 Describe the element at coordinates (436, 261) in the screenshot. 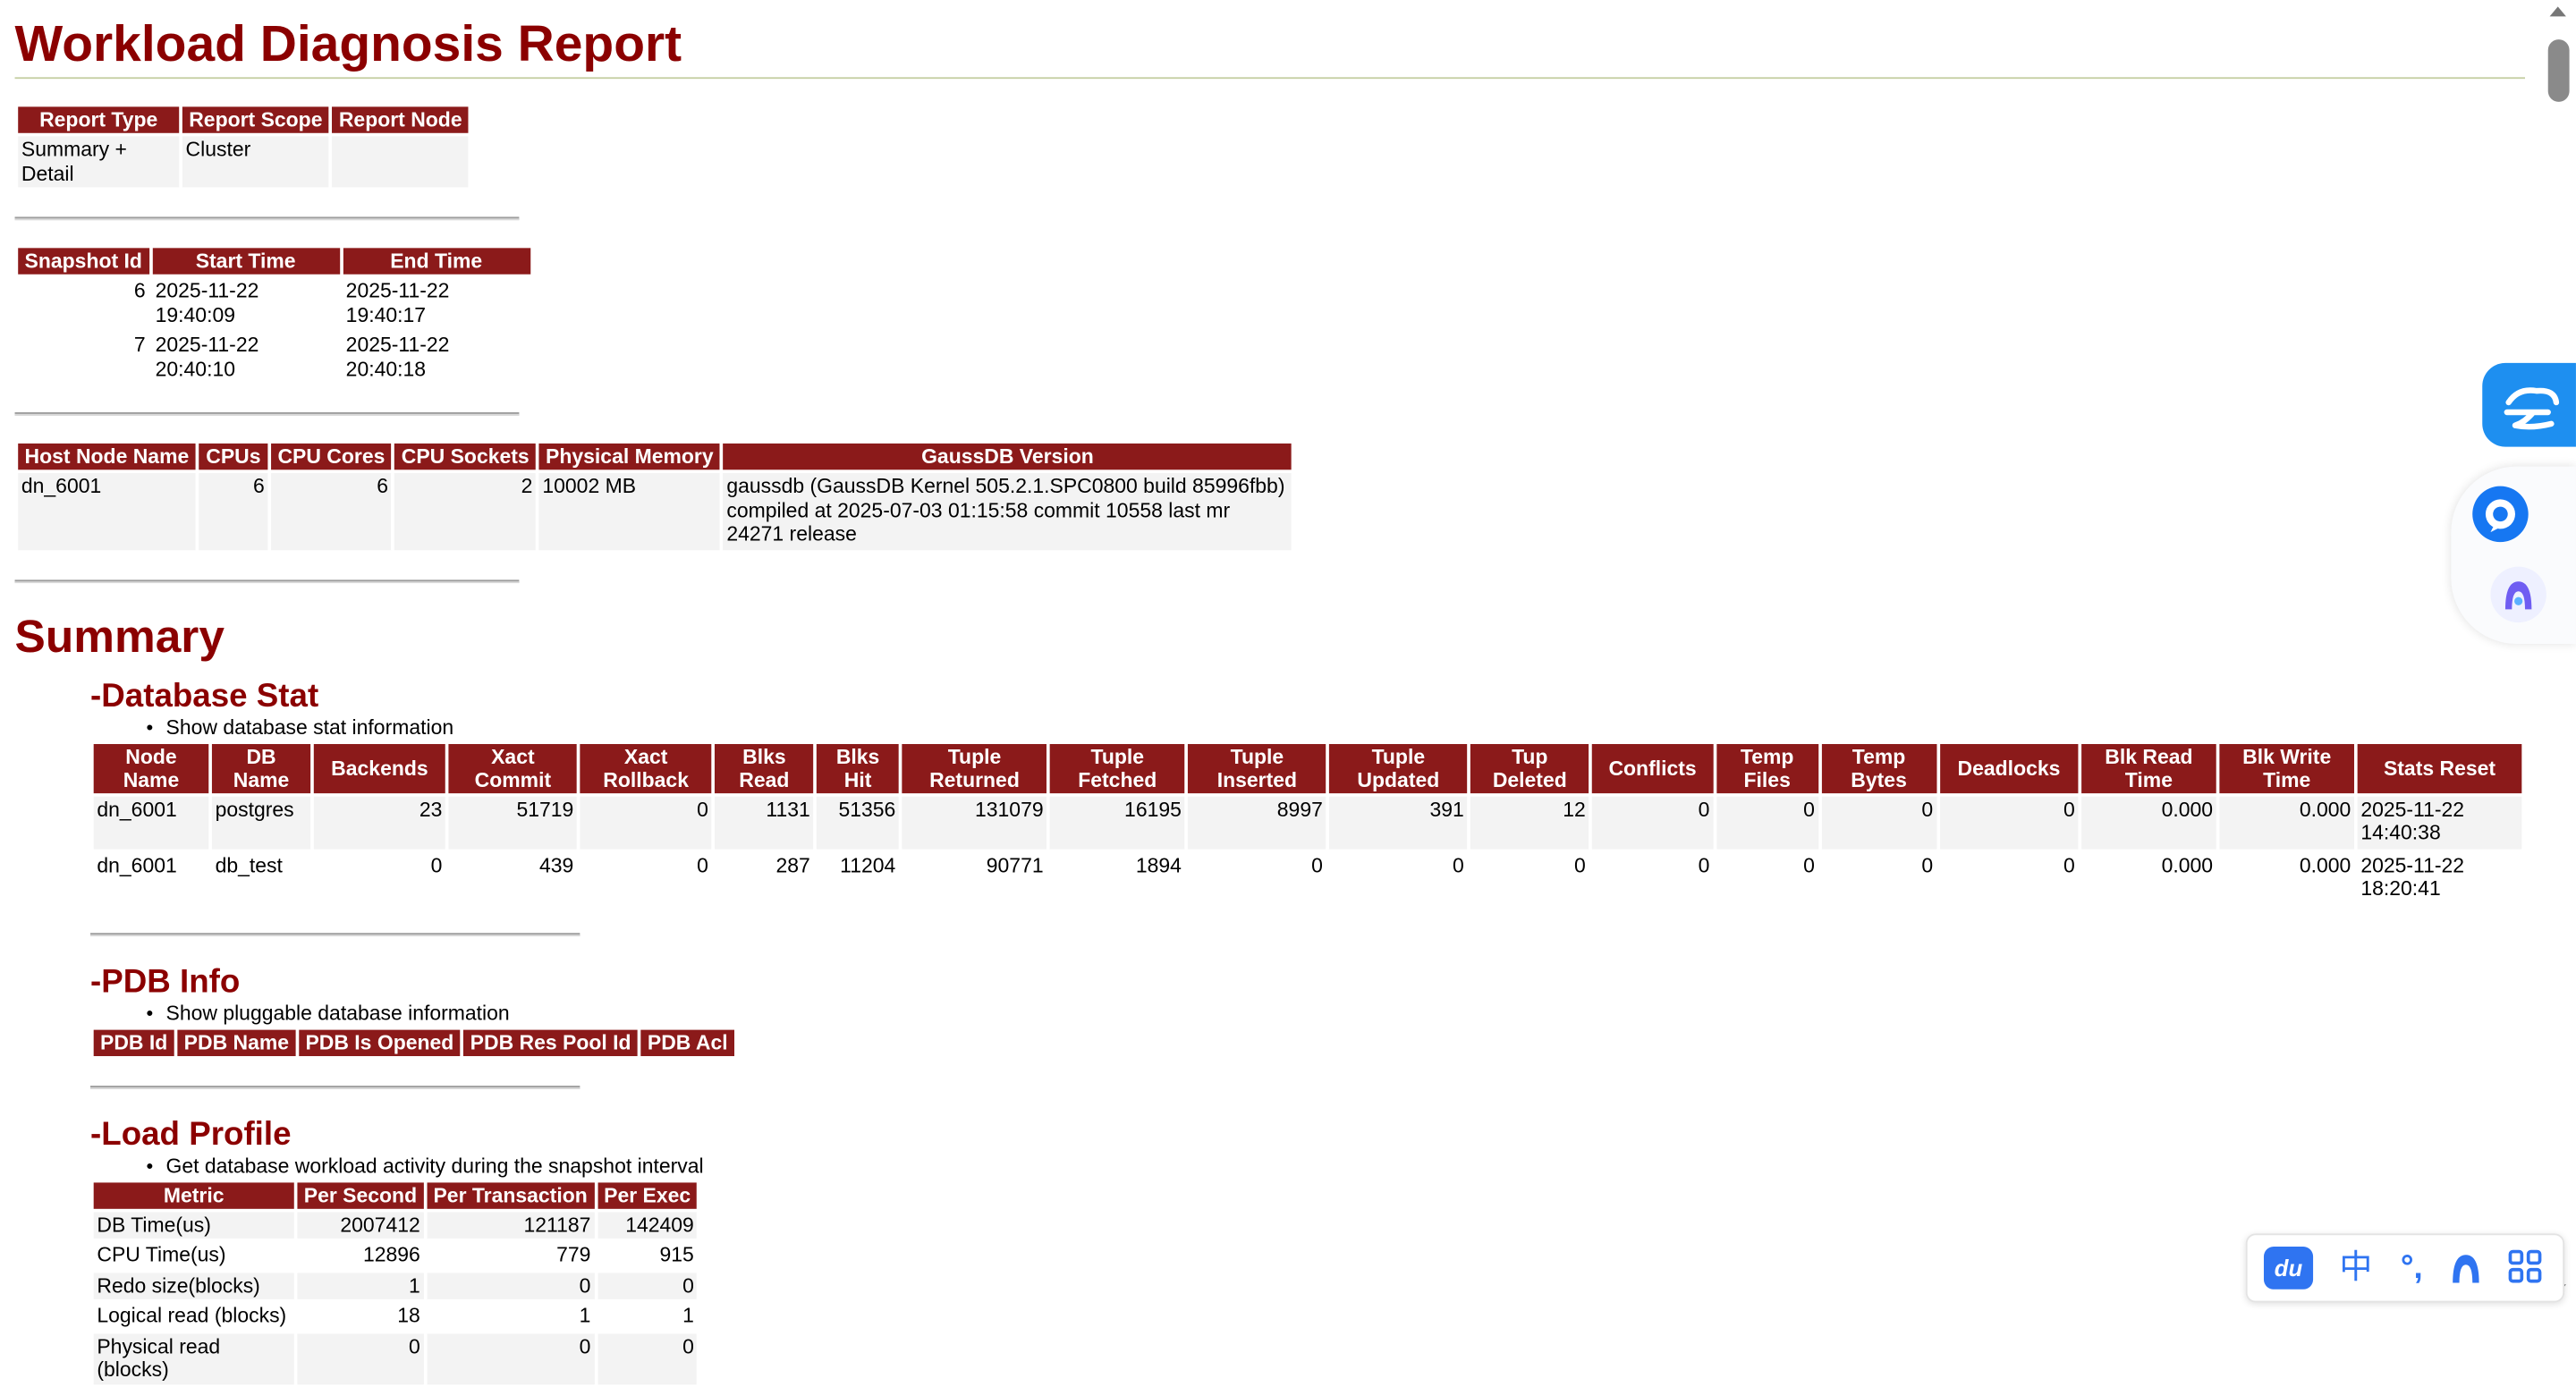

I see `column-header: End Time` at that location.